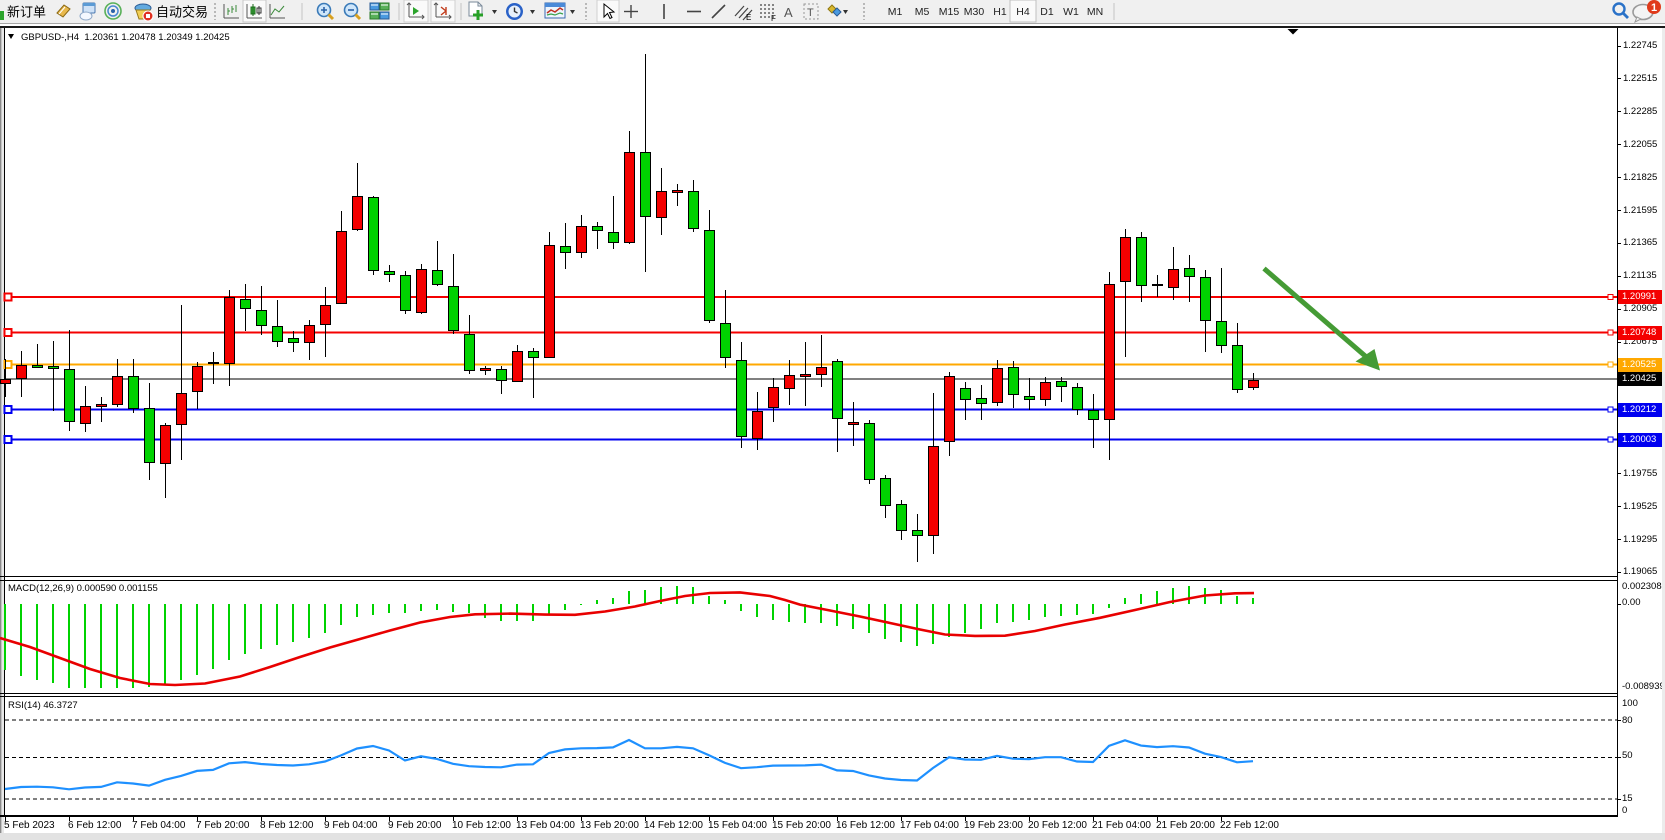 The width and height of the screenshot is (1665, 840). I want to click on svg-text: M30, so click(974, 12).